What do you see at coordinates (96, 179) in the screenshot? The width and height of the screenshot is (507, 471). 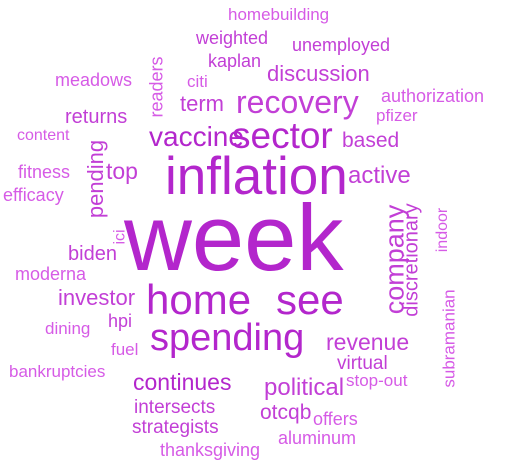 I see `word-pending: pending` at bounding box center [96, 179].